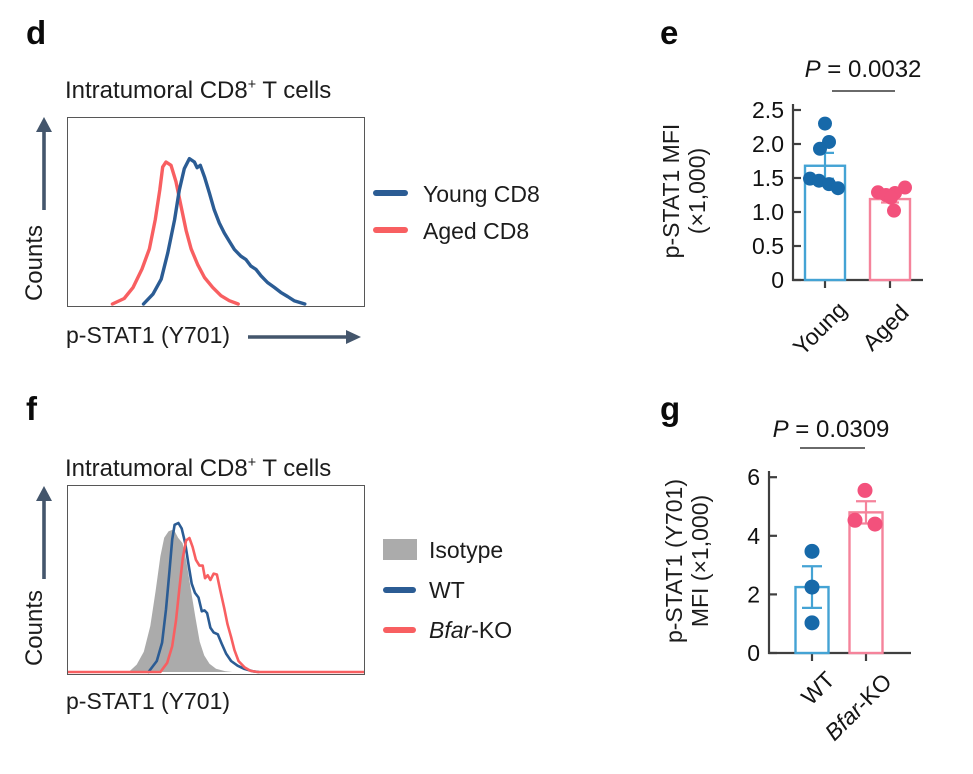 Image resolution: width=973 pixels, height=774 pixels. Describe the element at coordinates (700, 561) in the screenshot. I see `panel-g-ylabel-line2: MFI (×1,000)` at that location.